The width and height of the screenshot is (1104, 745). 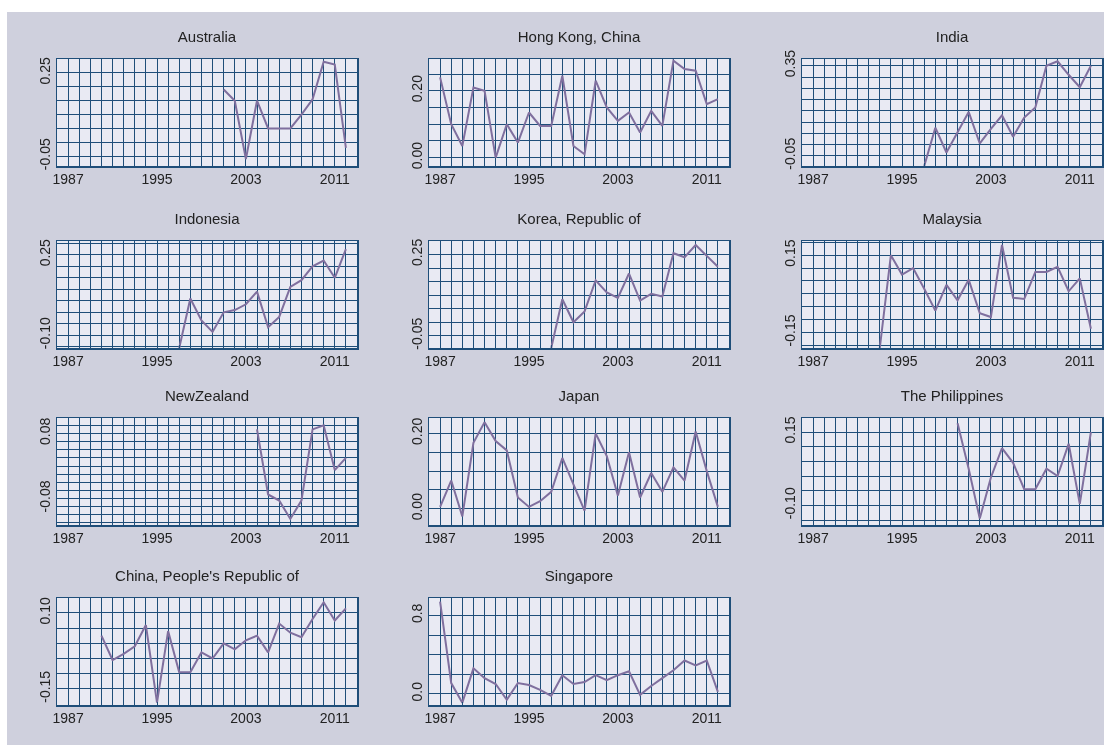 What do you see at coordinates (207, 219) in the screenshot?
I see `chart-title: Indonesia` at bounding box center [207, 219].